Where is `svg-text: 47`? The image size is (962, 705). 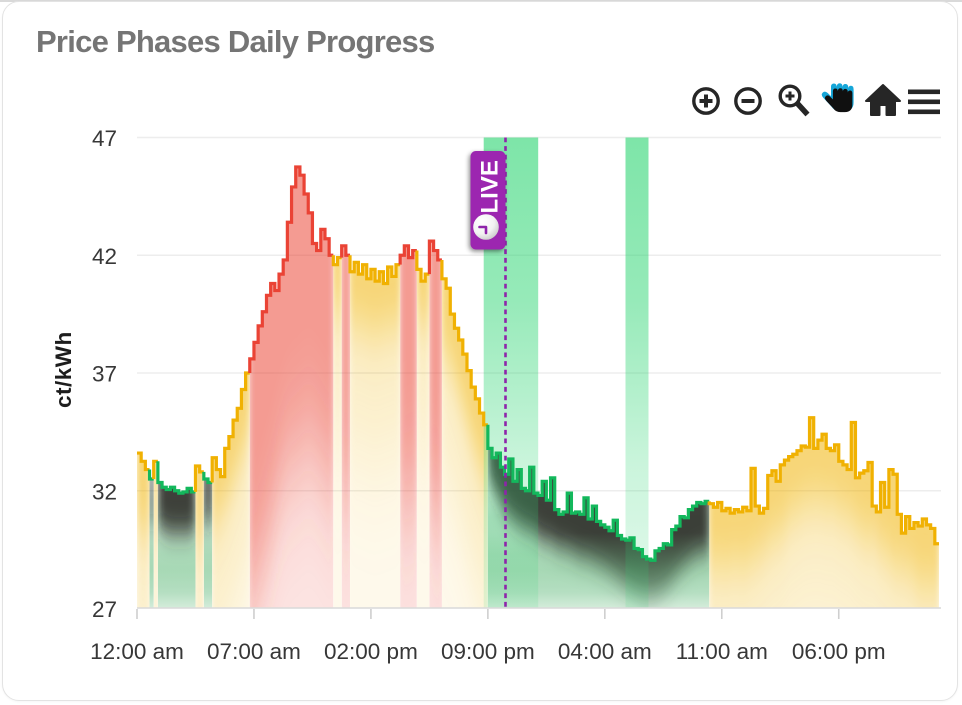 svg-text: 47 is located at coordinates (104, 138).